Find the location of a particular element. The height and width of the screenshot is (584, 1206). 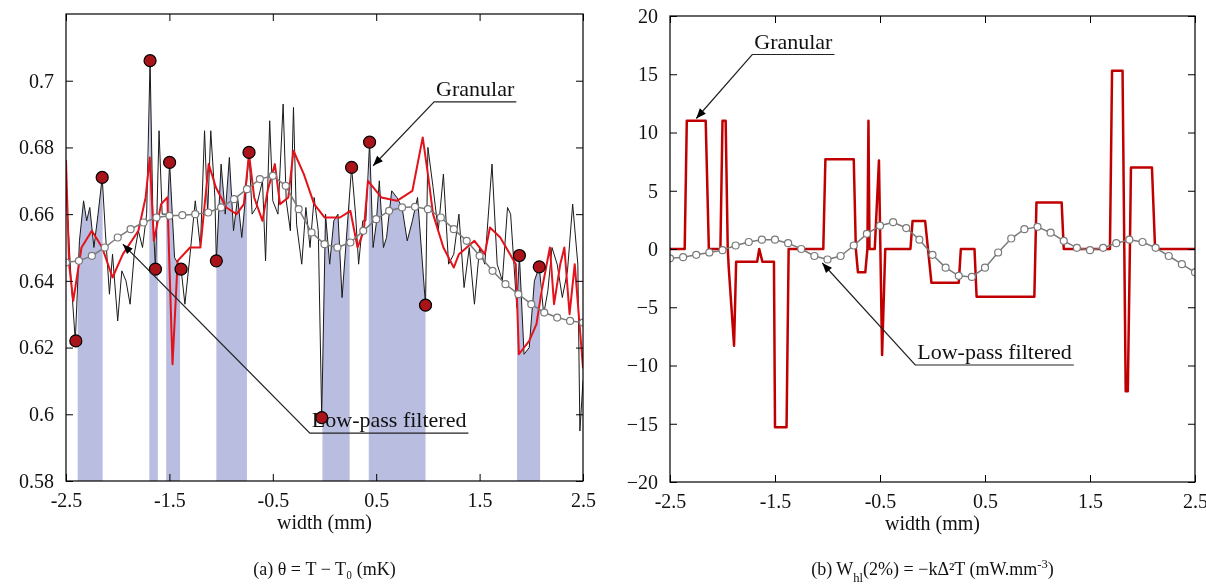

annotation: Granular is located at coordinates (794, 41).